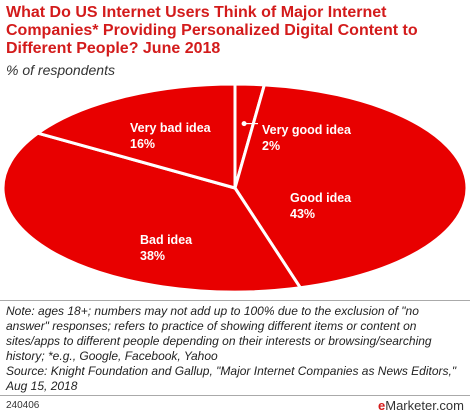  Describe the element at coordinates (60, 70) in the screenshot. I see `chart-subtitle: % of respondents` at that location.